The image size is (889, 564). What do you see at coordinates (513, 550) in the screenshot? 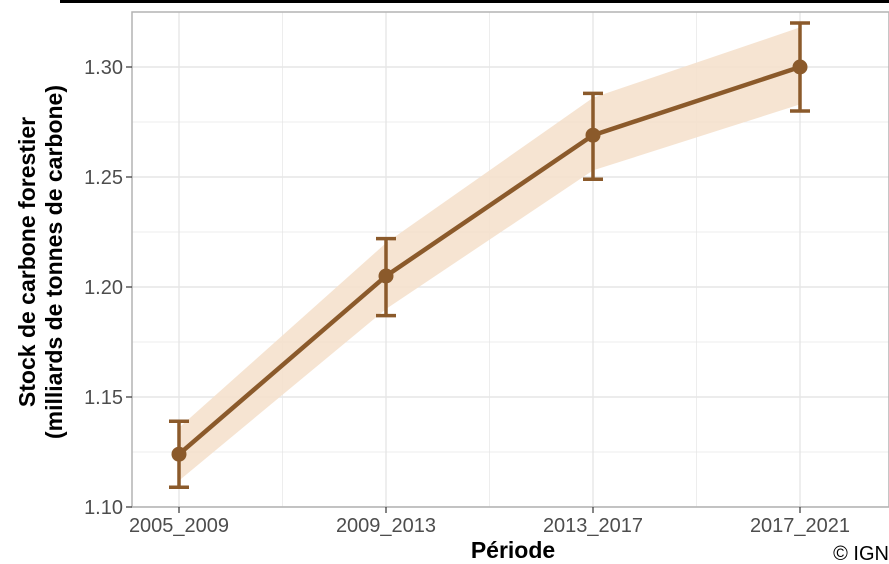
I see `x-axis-title: Période` at bounding box center [513, 550].